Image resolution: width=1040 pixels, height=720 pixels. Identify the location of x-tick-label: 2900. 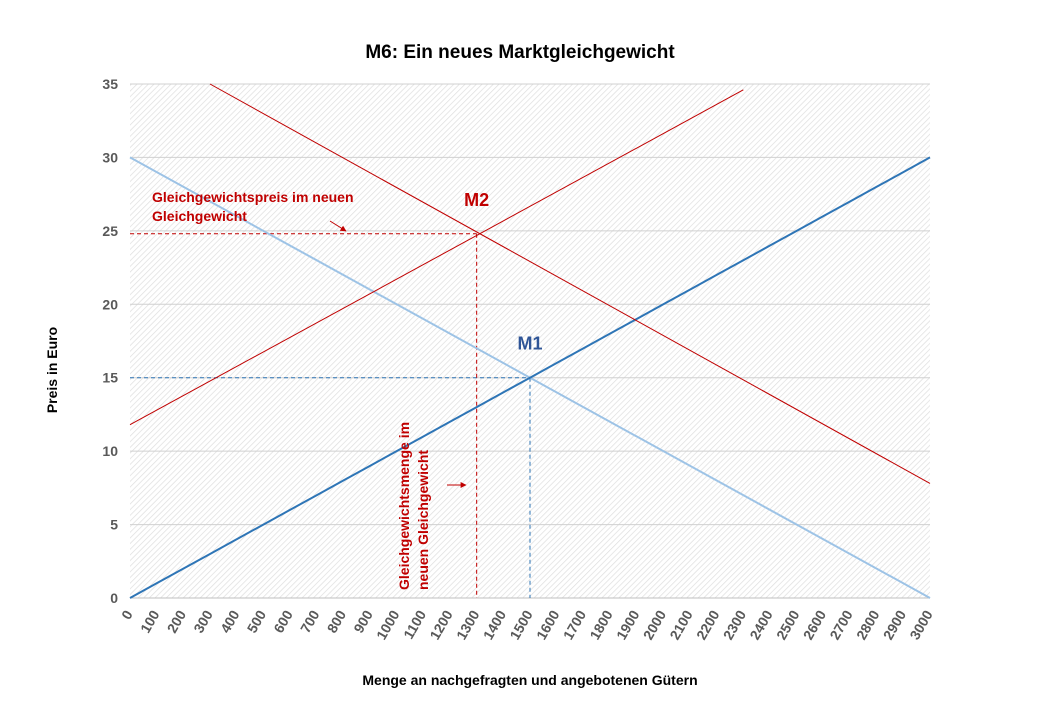
(895, 624).